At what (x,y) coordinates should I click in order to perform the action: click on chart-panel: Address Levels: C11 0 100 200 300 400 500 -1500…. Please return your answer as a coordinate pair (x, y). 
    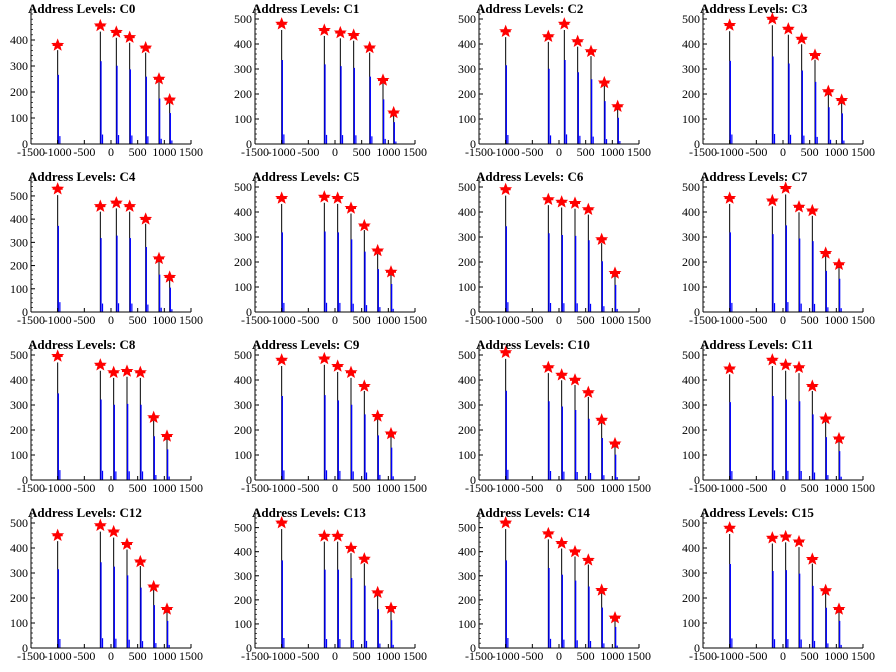
    Looking at the image, I should click on (784, 420).